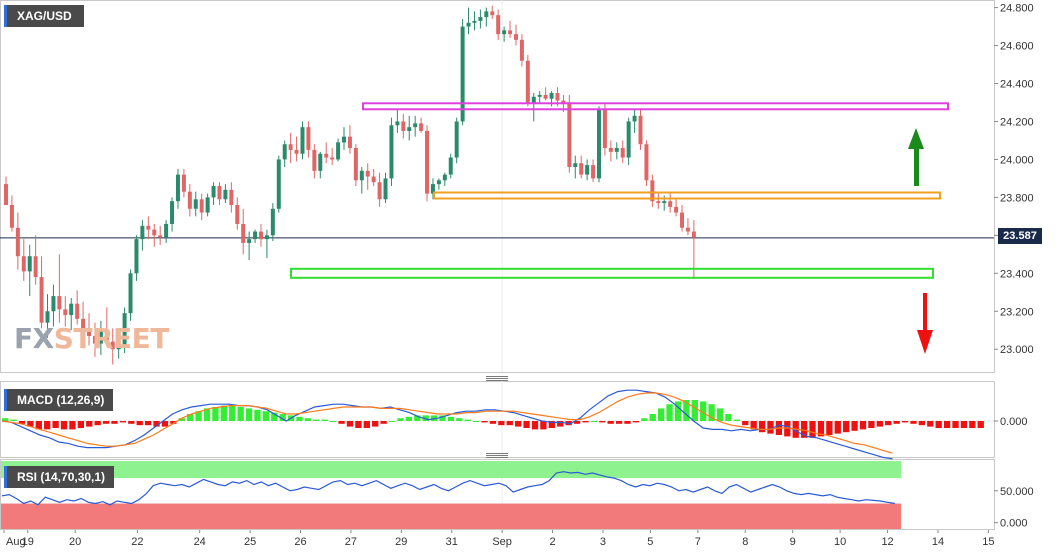 The width and height of the screenshot is (1060, 555). What do you see at coordinates (745, 542) in the screenshot?
I see `x-tick-label: 8` at bounding box center [745, 542].